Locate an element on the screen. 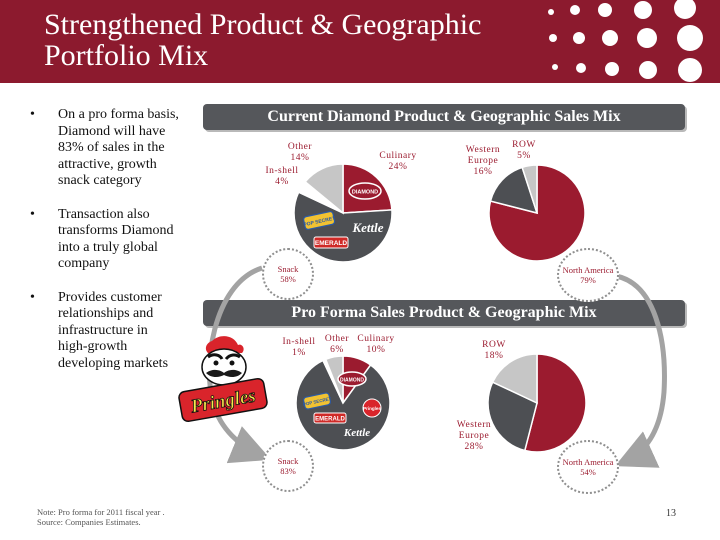 This screenshot has width=720, height=540. popsecret-logo-proforma: POP SECRET is located at coordinates (317, 401).